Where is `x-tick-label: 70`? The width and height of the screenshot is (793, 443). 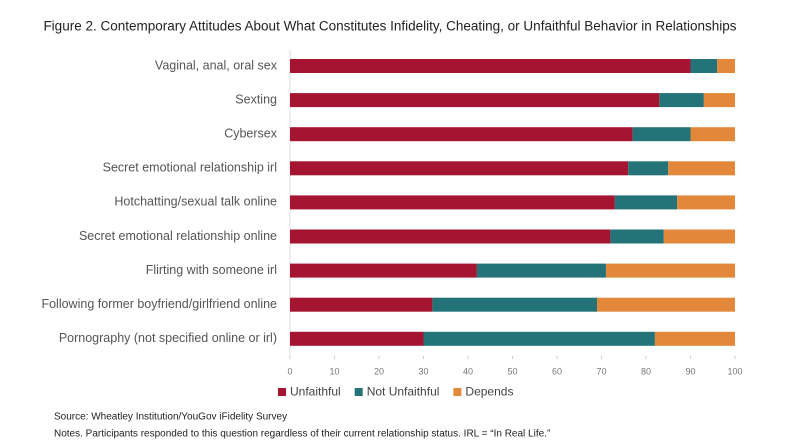 x-tick-label: 70 is located at coordinates (601, 371).